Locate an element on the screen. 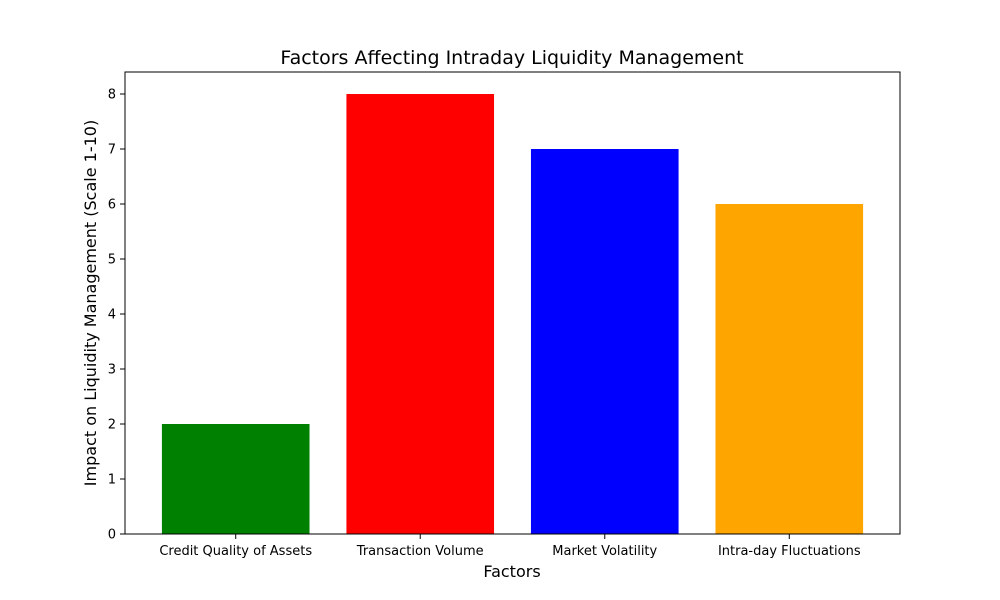 The height and width of the screenshot is (600, 1000). x-tick-label: Intra-day Fluctuations is located at coordinates (789, 551).